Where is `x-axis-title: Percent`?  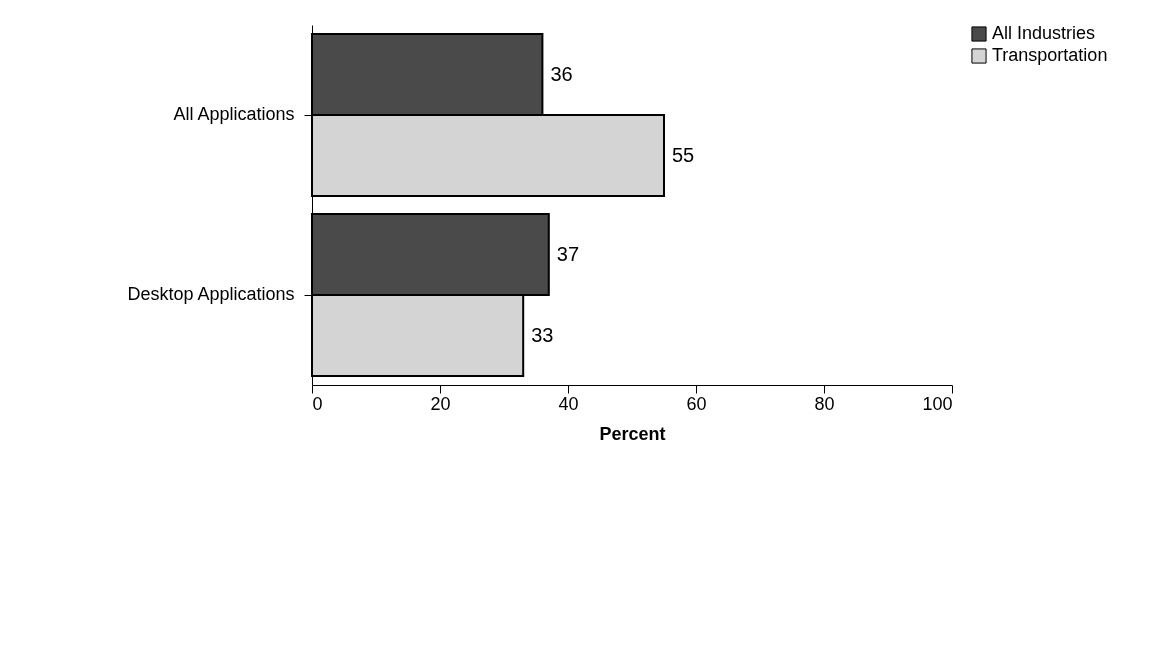
x-axis-title: Percent is located at coordinates (632, 433).